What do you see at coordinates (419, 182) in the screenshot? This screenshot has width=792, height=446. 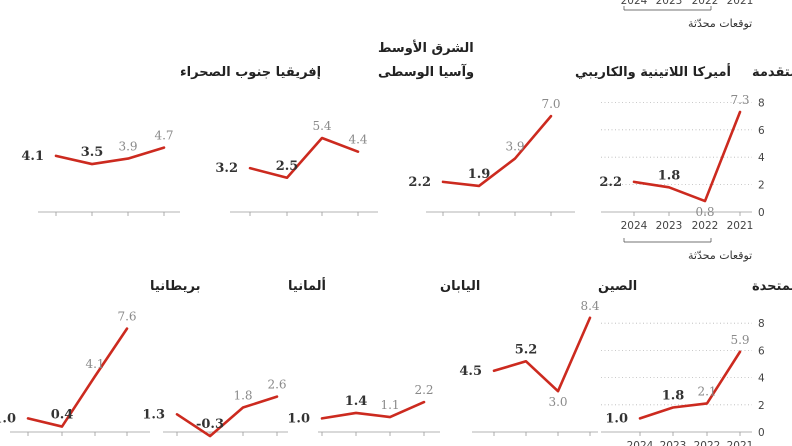 I see `chart-2-data-label: 2.2` at bounding box center [419, 182].